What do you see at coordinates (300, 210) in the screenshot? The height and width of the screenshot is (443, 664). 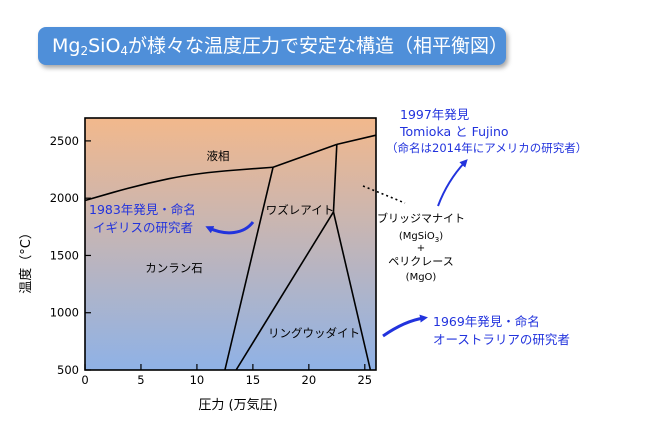 I see `region-wadsleyite: ワズレアイト` at bounding box center [300, 210].